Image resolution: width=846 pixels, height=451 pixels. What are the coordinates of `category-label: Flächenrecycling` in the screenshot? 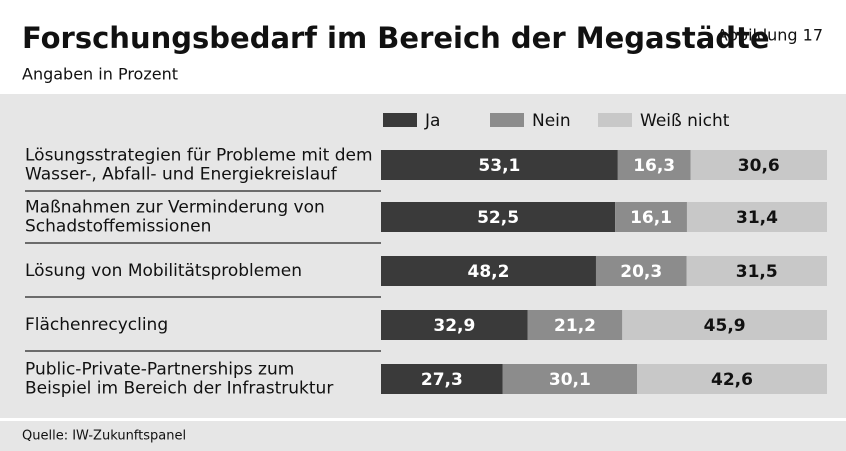 It's located at (96, 325).